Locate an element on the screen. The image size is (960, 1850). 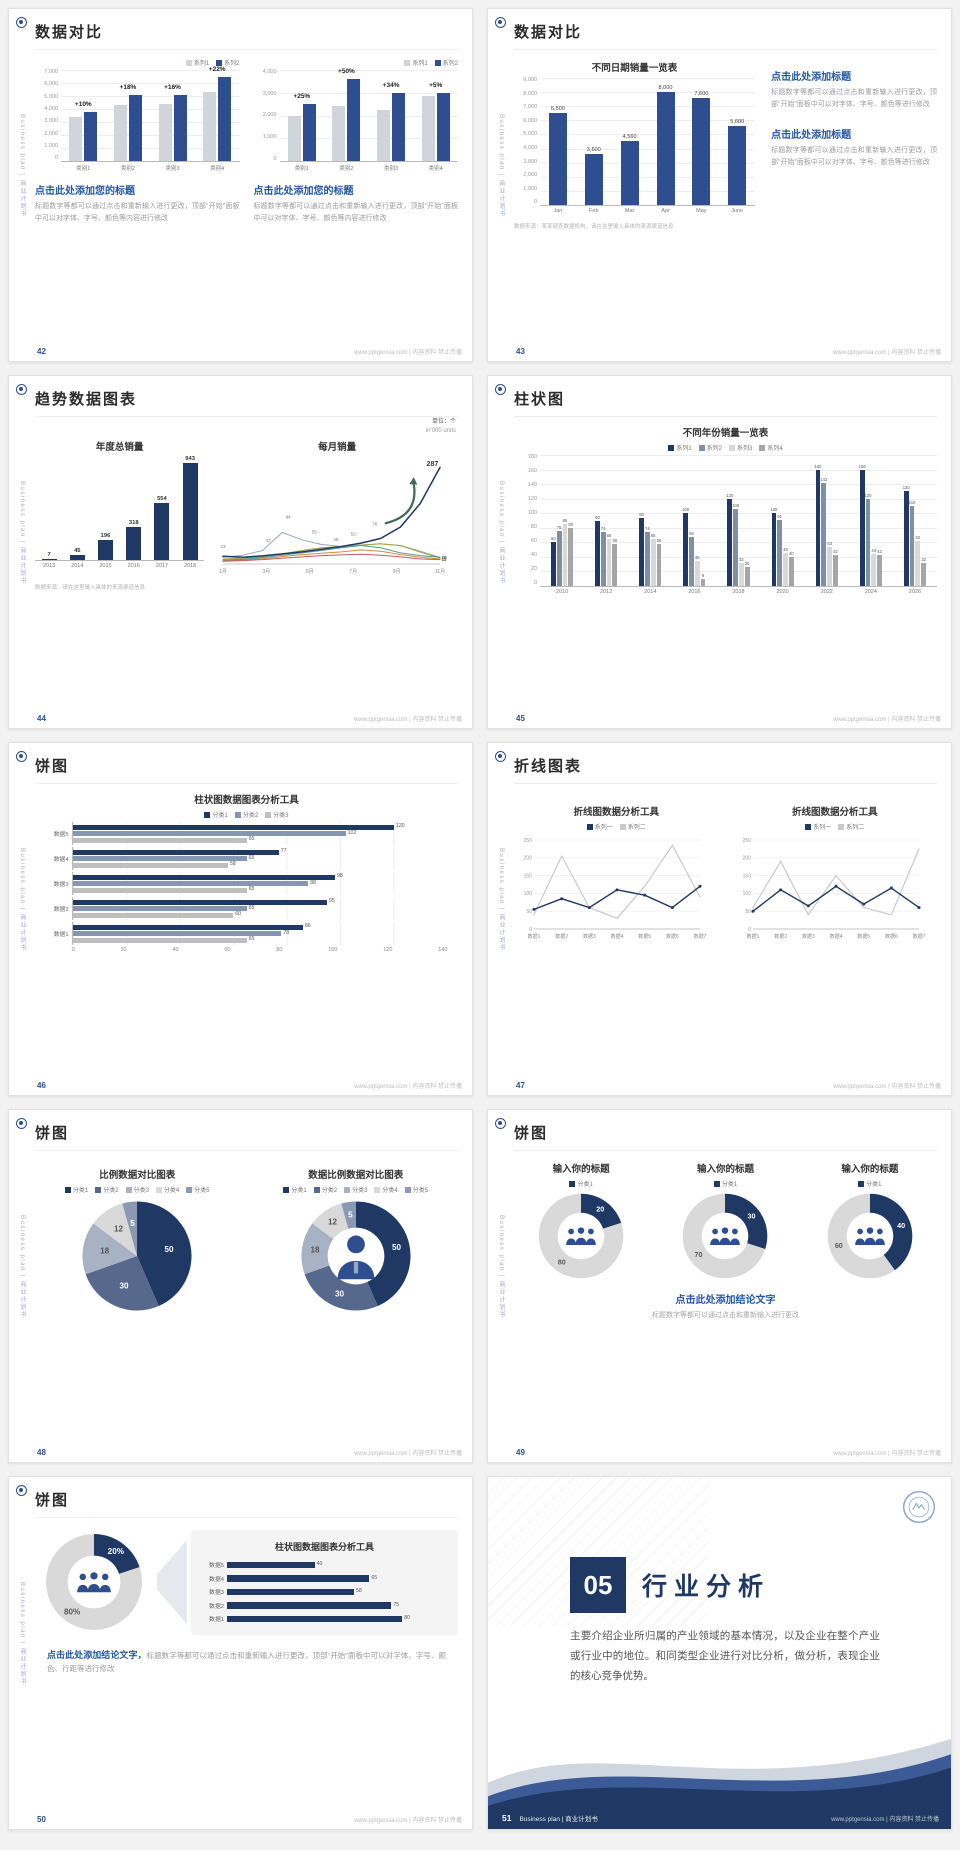
c-ytick: 5,000 is located at coordinates (51, 96).